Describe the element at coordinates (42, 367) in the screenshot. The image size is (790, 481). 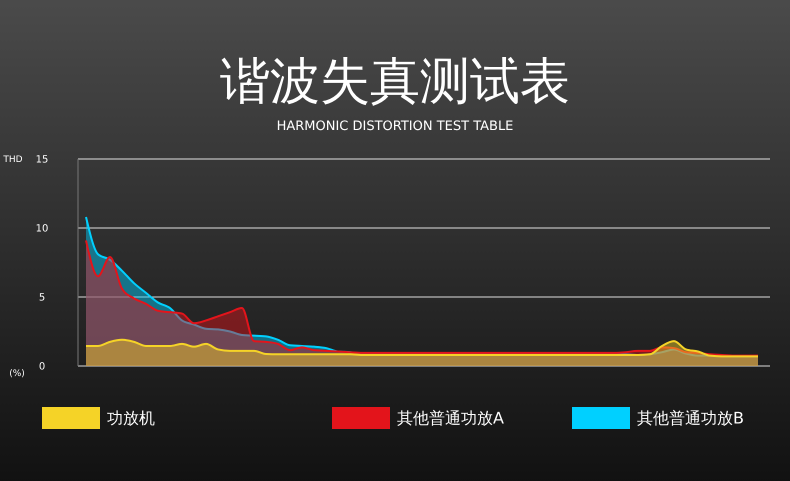
I see `y-tick-label: 0` at that location.